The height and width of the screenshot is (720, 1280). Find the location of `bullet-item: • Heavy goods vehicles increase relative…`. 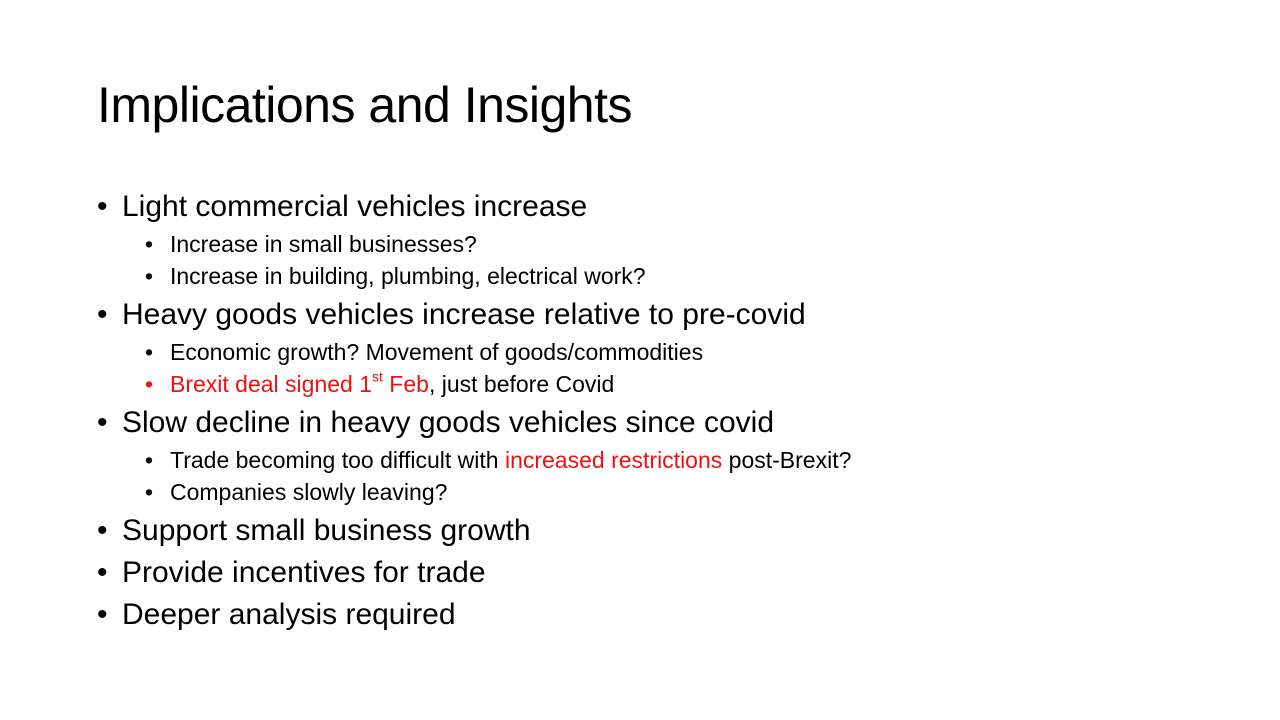

bullet-item: • Heavy goods vehicles increase relative… is located at coordinates (657, 315).